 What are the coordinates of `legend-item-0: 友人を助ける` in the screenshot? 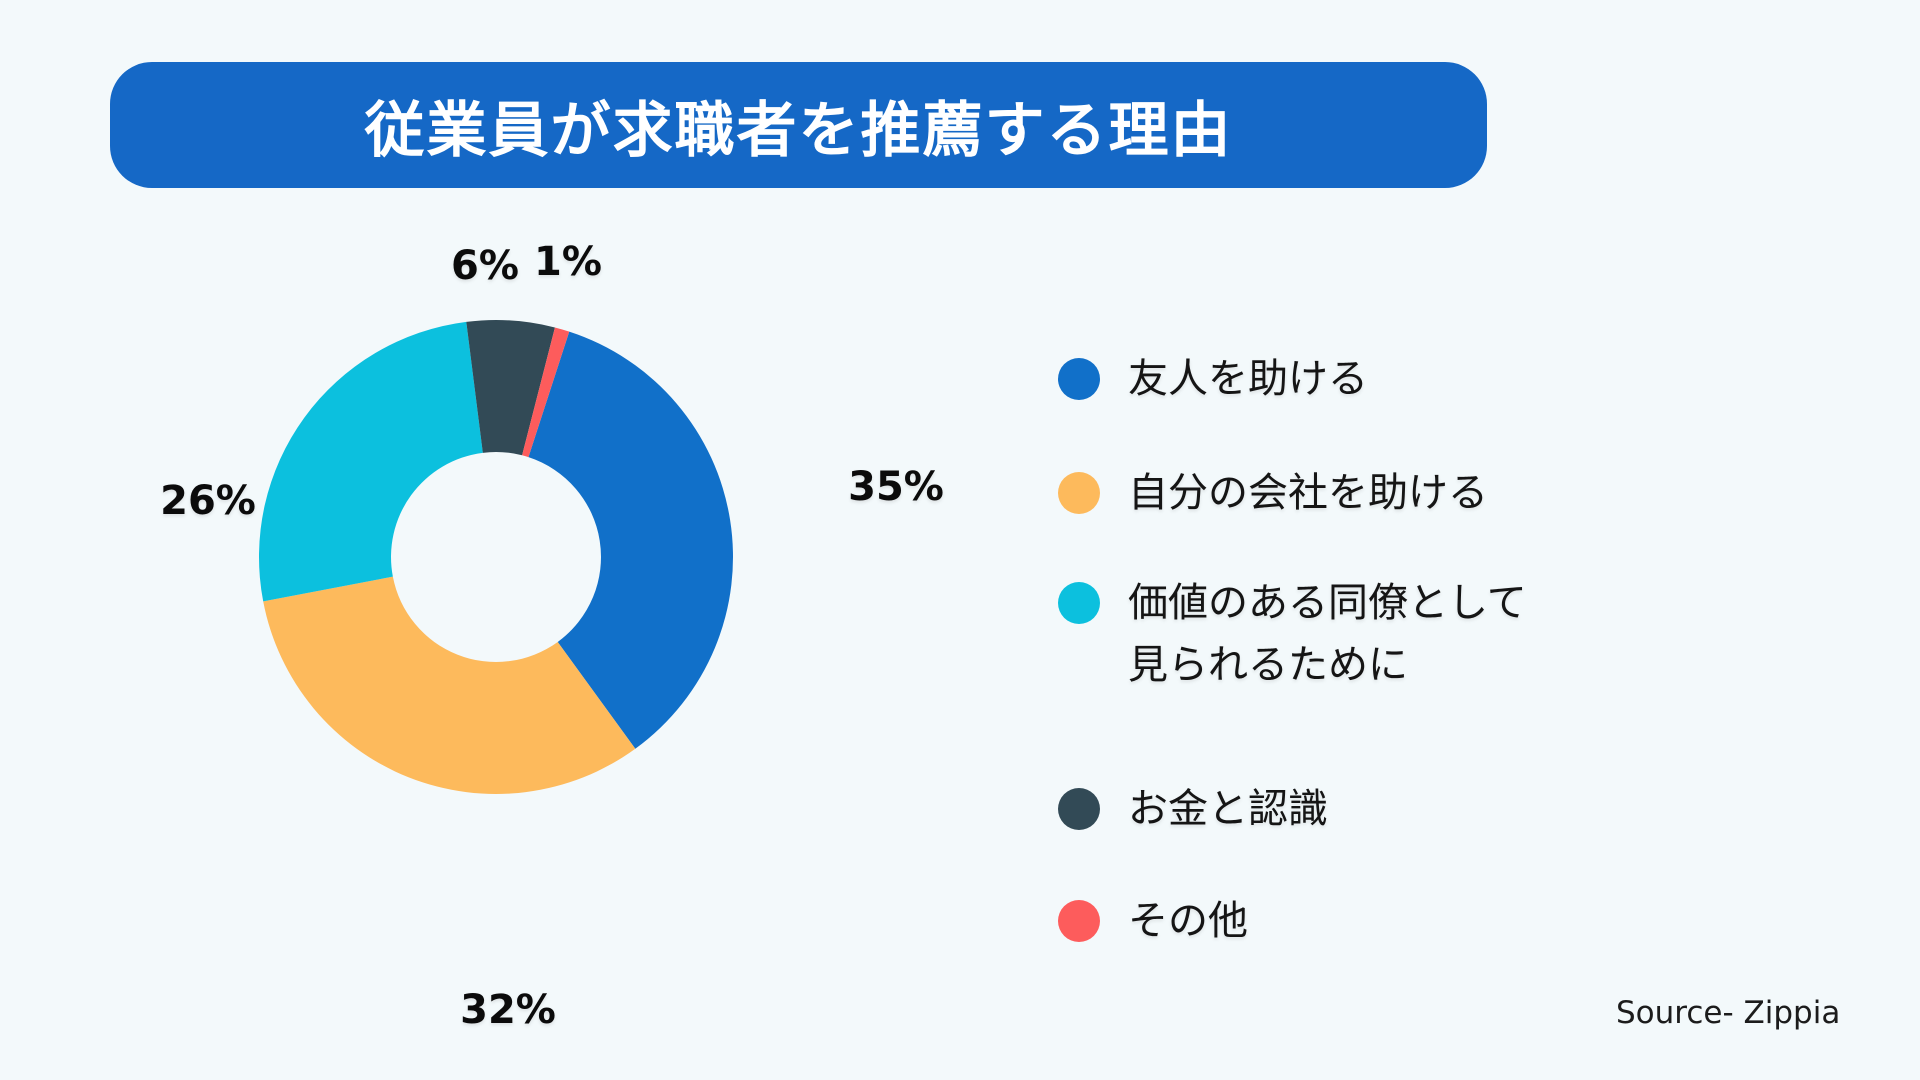 It's located at (1292, 379).